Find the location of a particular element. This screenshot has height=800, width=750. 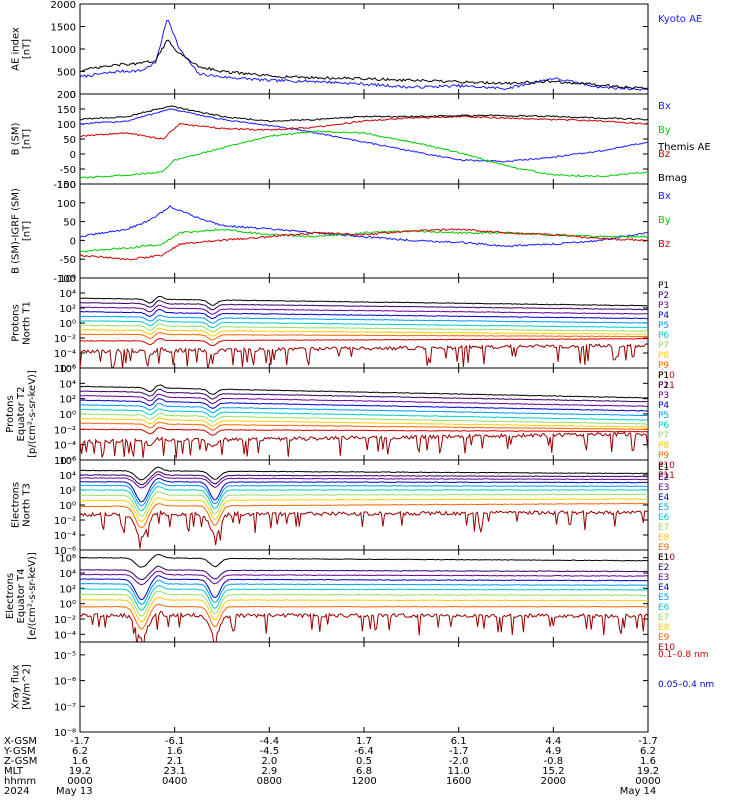

legend-label: P1 is located at coordinates (663, 286).